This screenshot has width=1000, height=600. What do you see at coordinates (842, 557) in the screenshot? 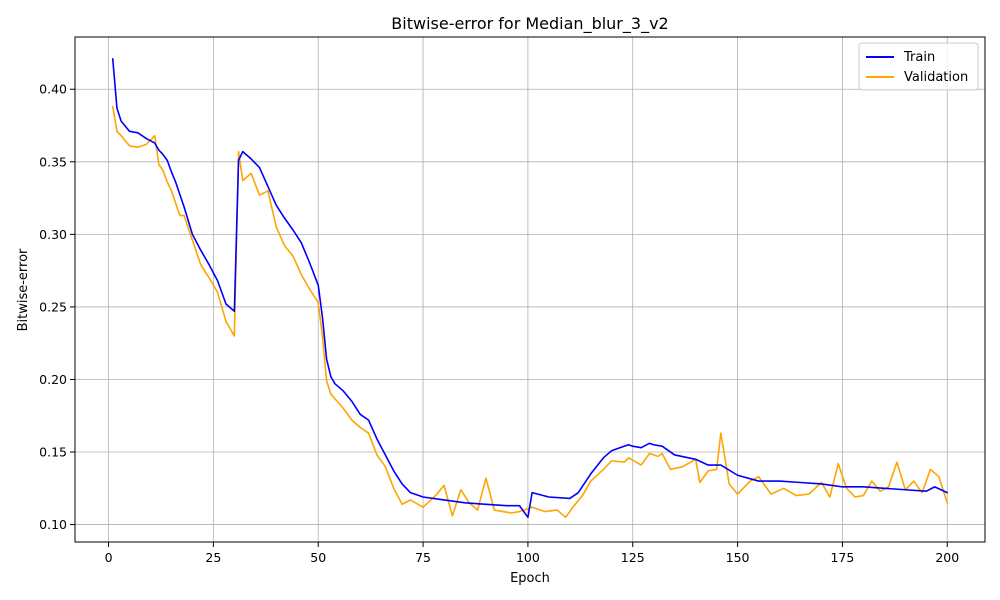
I see `x-tick-label: 175` at bounding box center [842, 557].